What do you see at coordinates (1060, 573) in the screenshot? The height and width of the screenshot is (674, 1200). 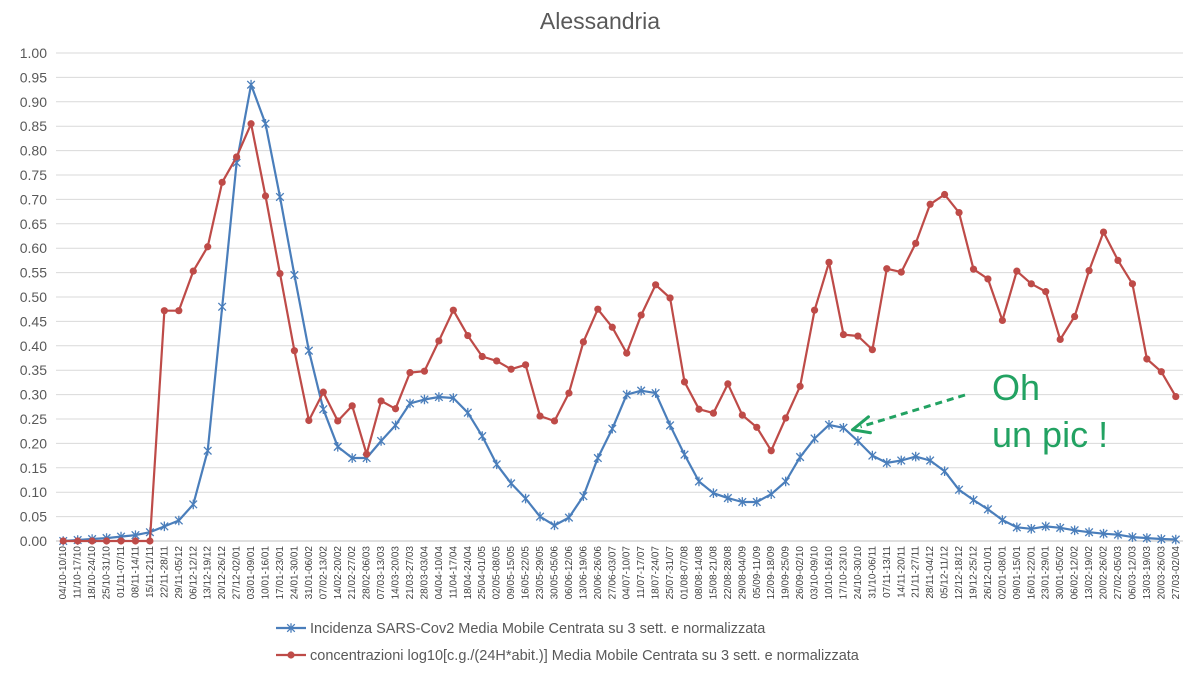 I see `x-tick-label: 30/01-05/02` at bounding box center [1060, 573].